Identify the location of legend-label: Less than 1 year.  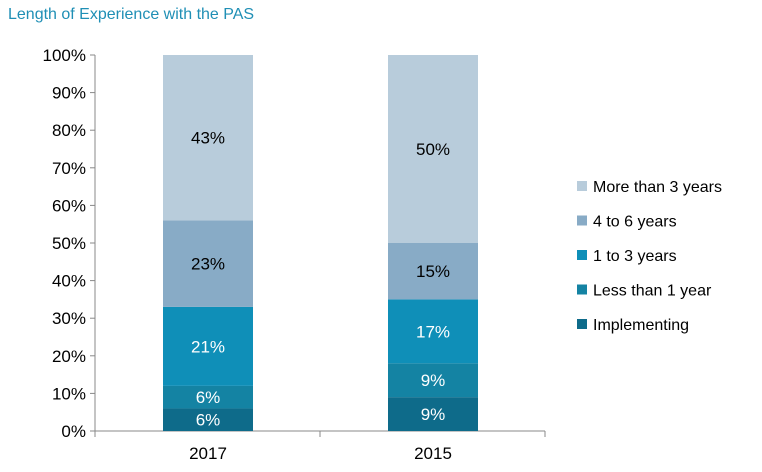
(652, 291).